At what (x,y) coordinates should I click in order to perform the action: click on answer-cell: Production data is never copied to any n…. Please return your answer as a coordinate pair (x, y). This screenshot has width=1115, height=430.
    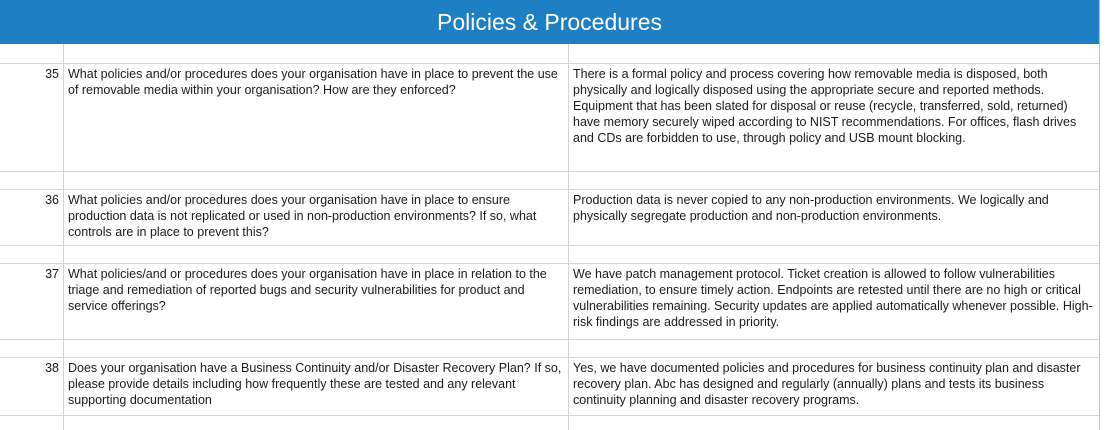
    Looking at the image, I should click on (834, 217).